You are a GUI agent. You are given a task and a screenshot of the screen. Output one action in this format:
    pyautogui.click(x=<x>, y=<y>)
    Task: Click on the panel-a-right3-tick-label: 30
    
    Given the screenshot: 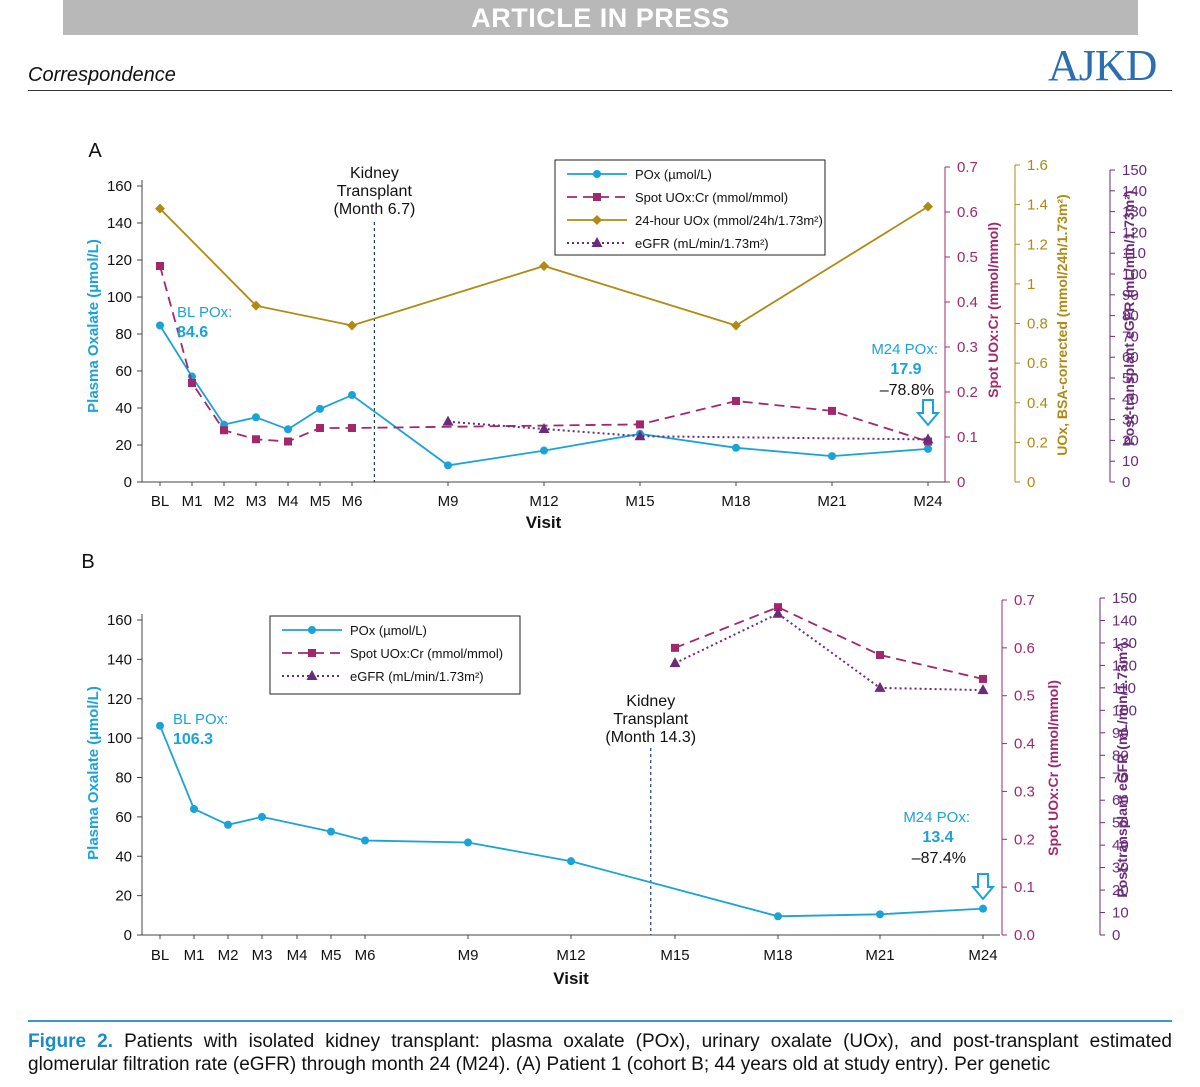 What is the action you would take?
    pyautogui.click(x=1130, y=420)
    